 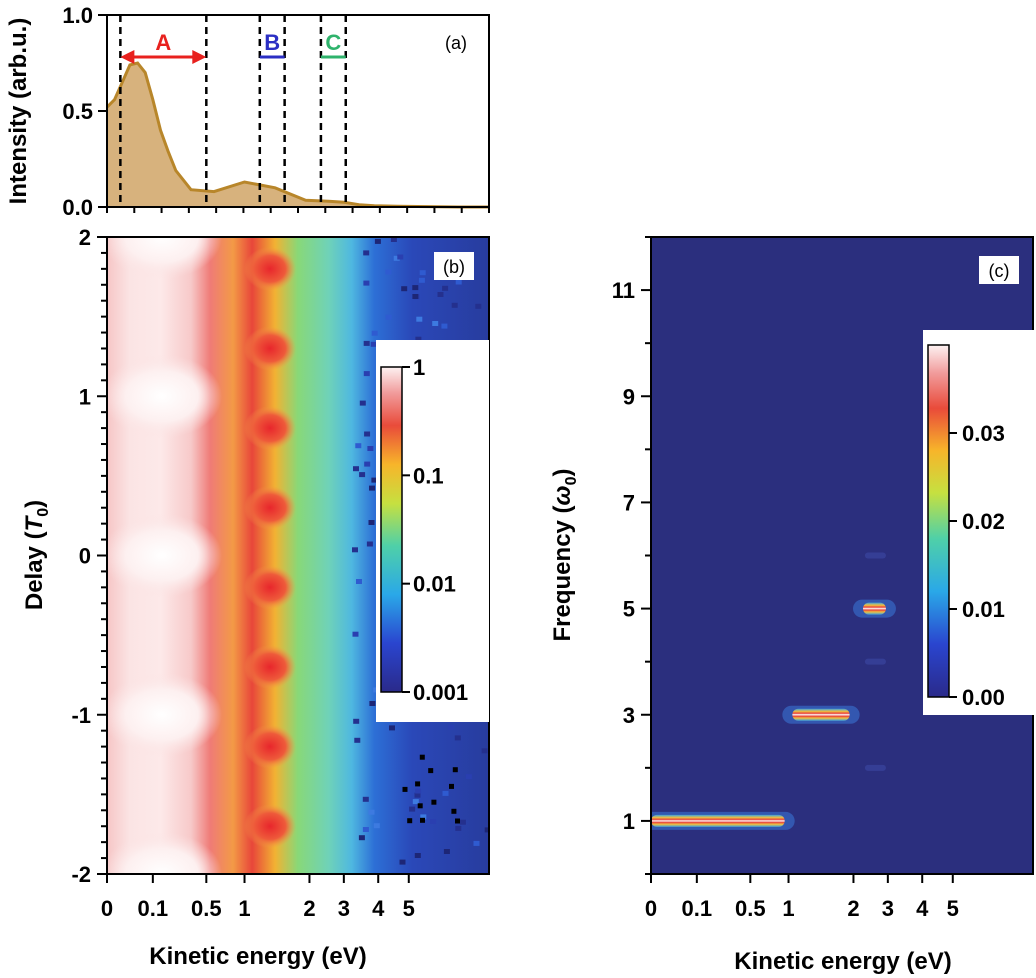 I want to click on panel-b-label-box, so click(x=454, y=266).